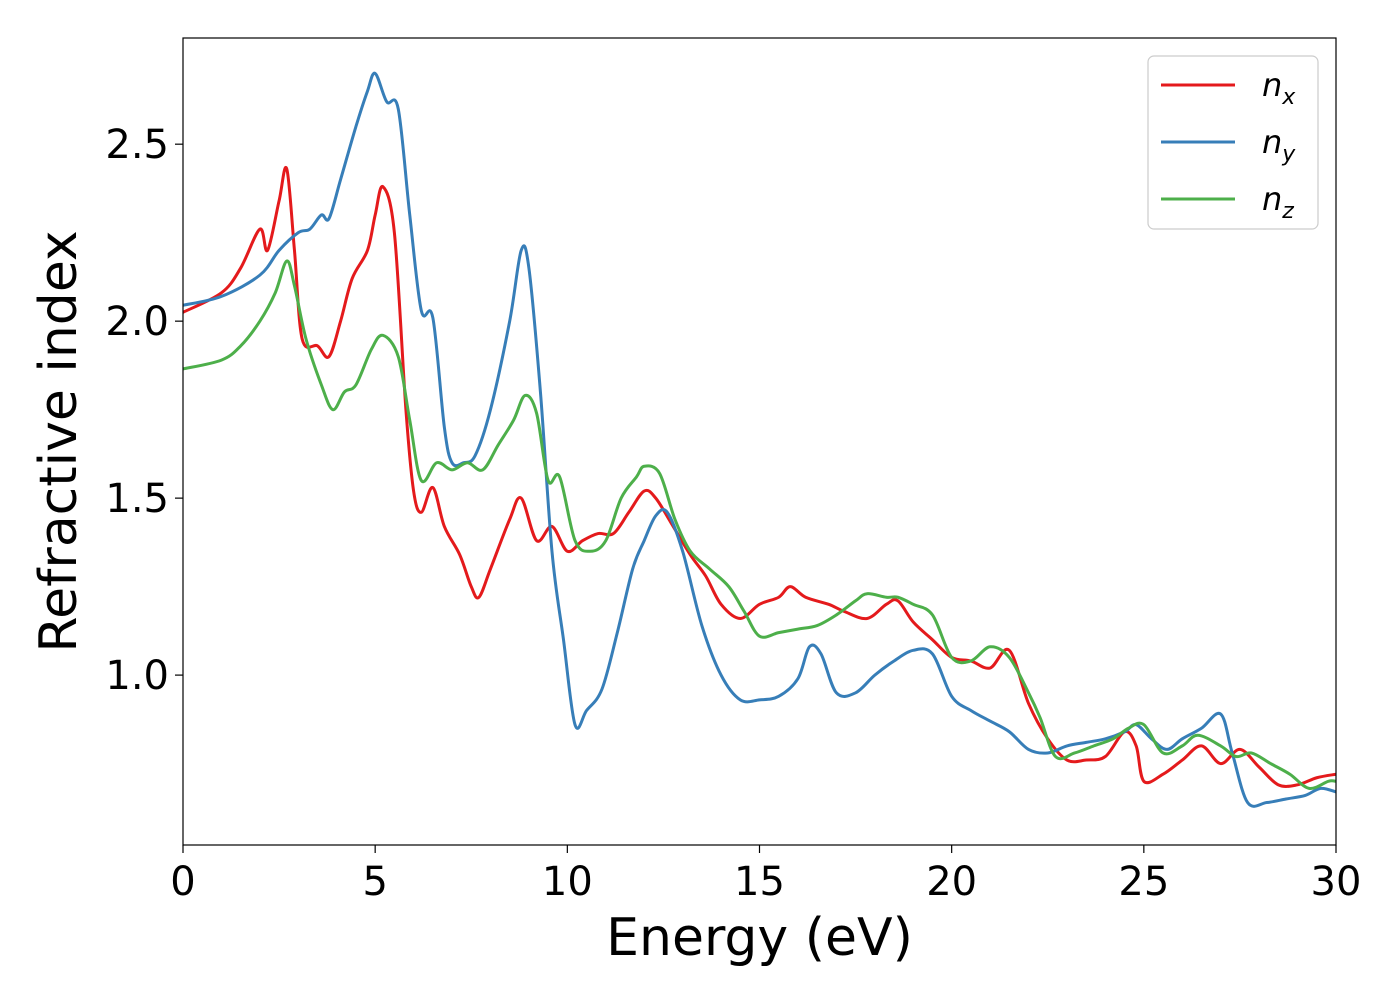  I want to click on y-tick-label: 1.0, so click(137, 676).